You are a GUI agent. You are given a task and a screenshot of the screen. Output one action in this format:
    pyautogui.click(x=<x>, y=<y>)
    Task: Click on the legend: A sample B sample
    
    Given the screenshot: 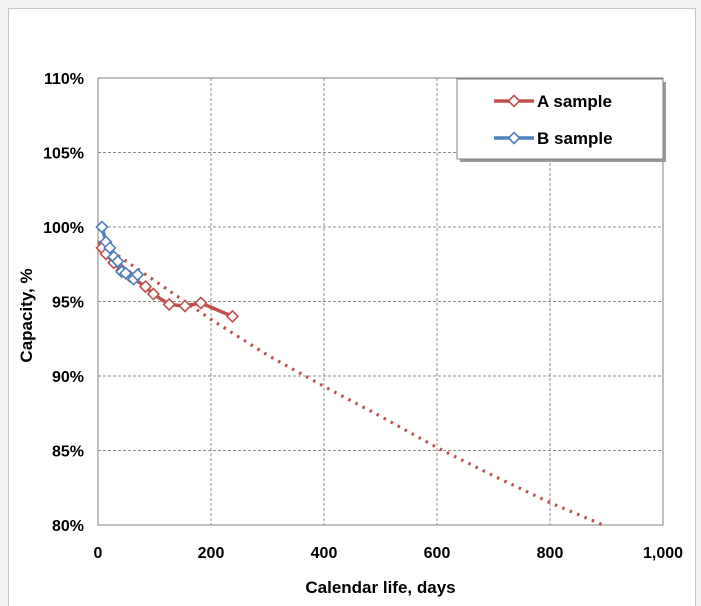 What is the action you would take?
    pyautogui.click(x=561, y=120)
    